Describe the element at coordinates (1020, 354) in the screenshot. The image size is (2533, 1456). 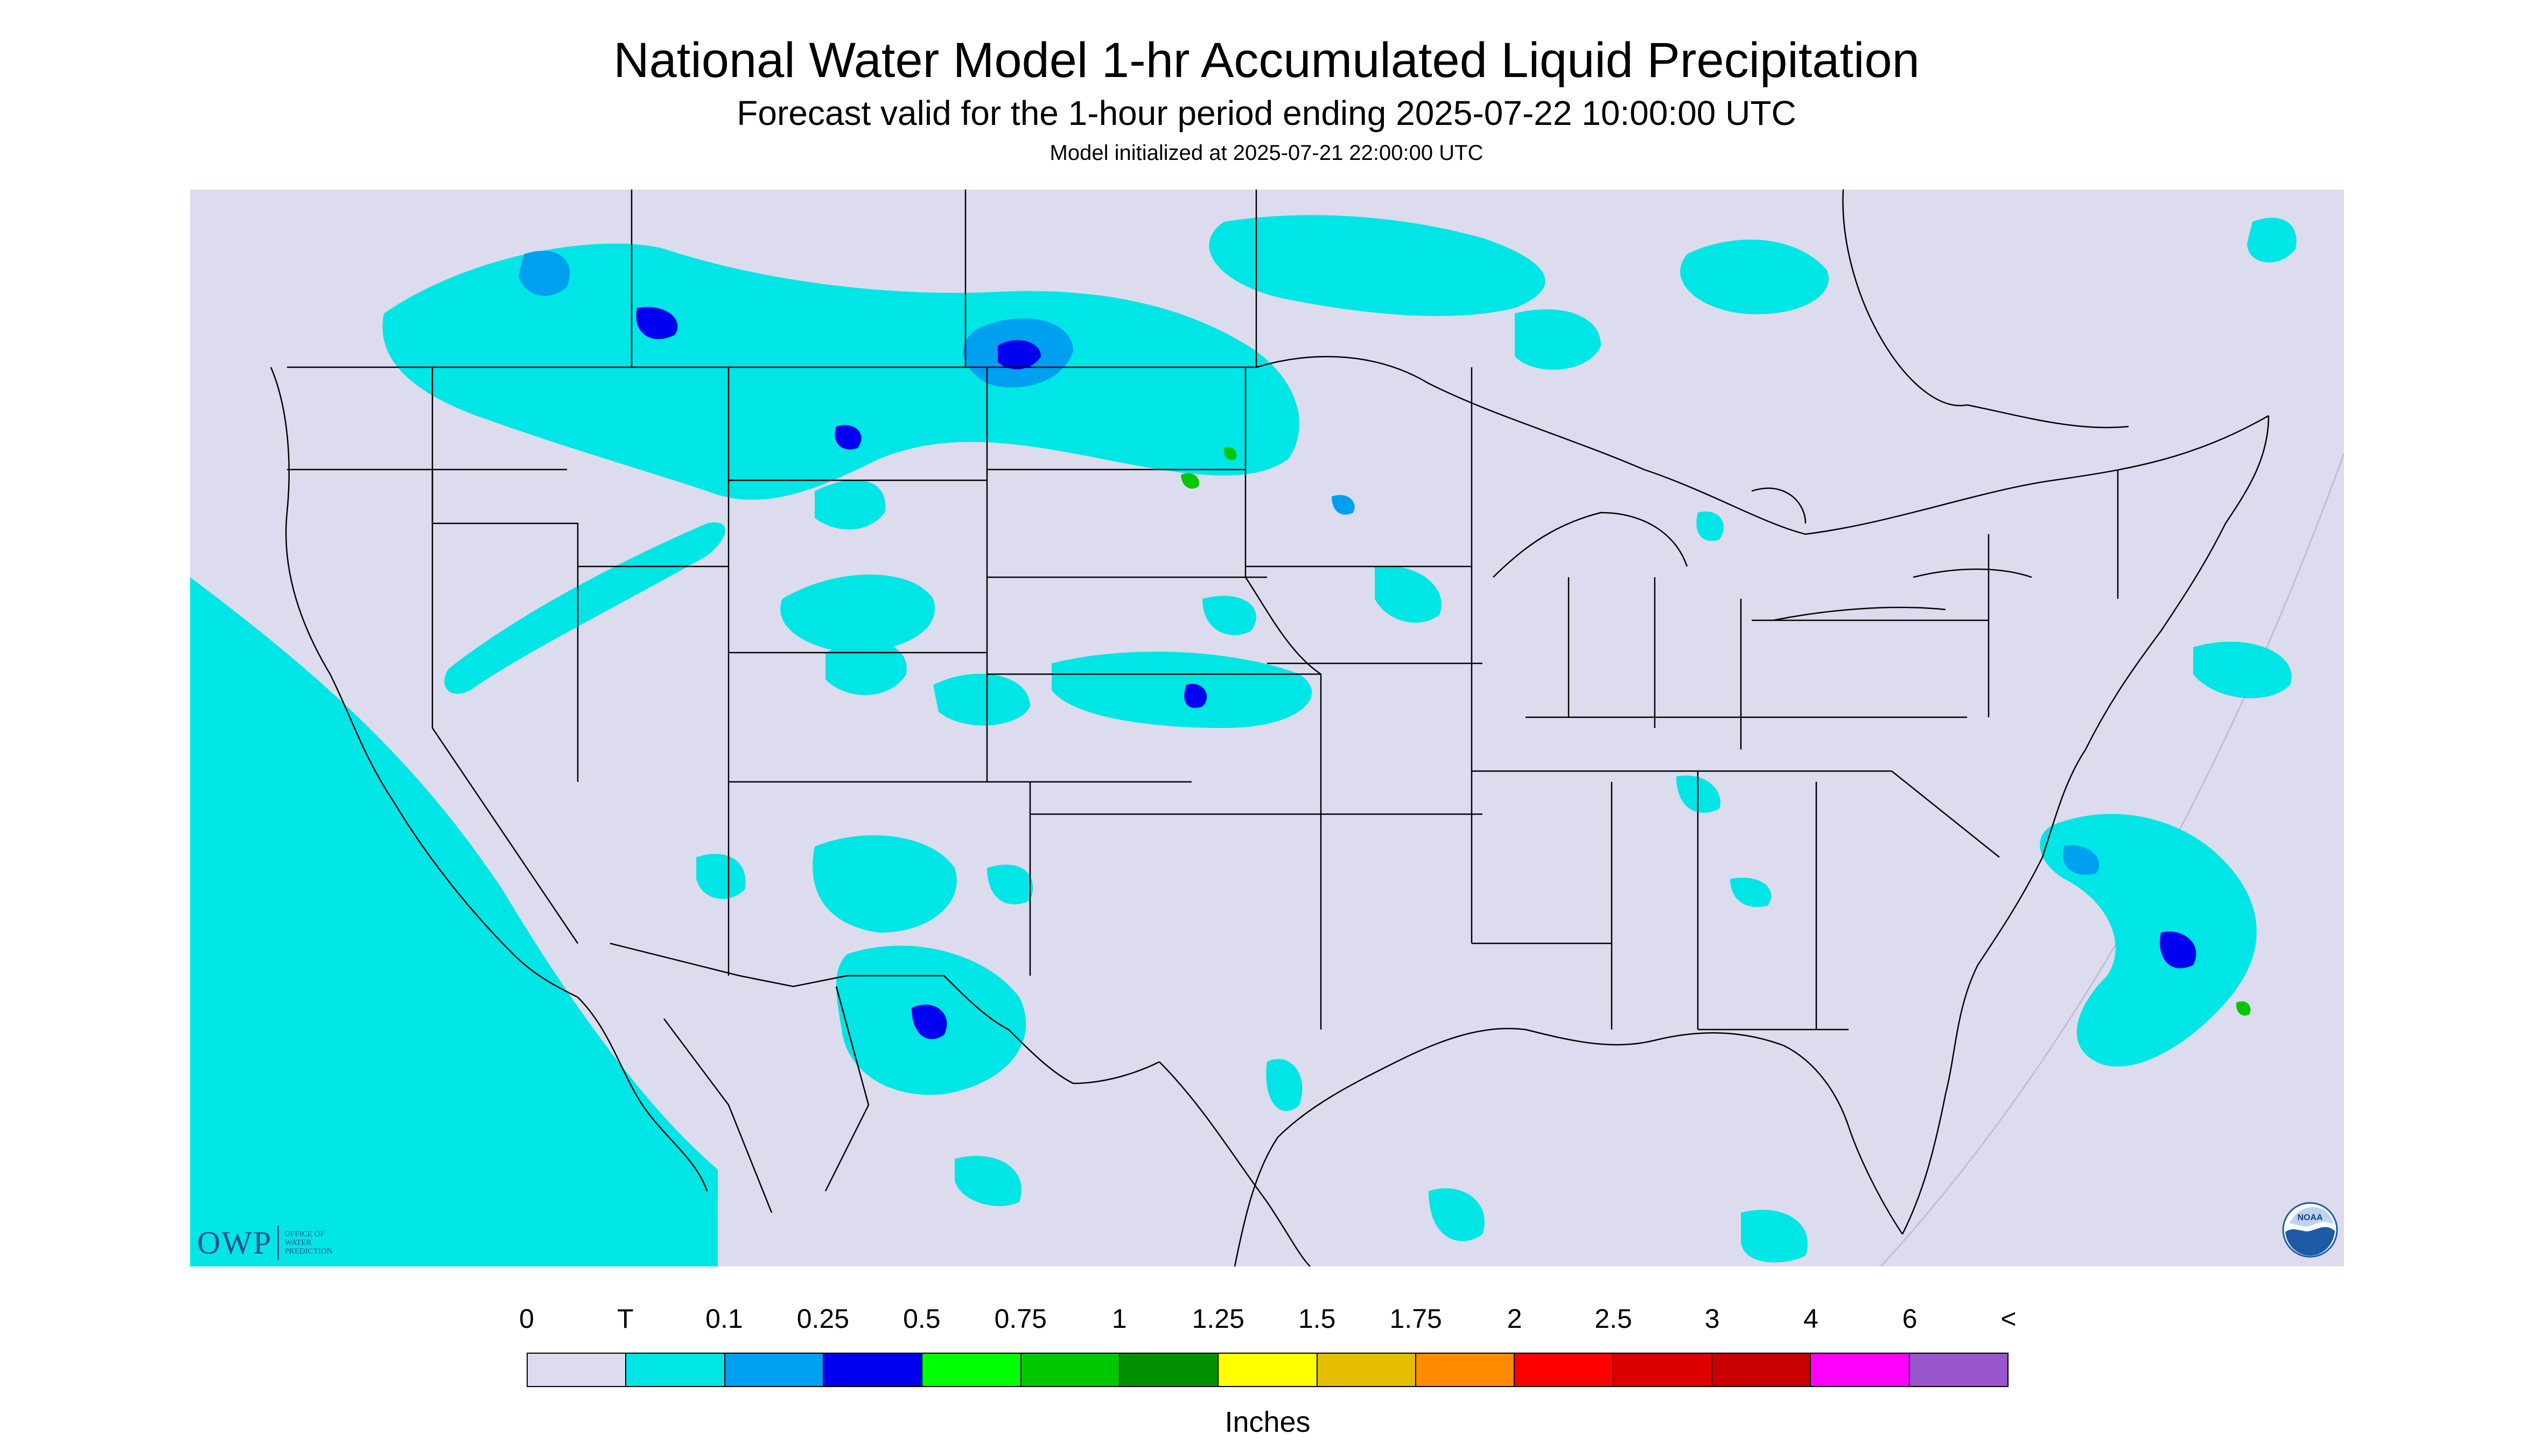
I see `precip-heavy-north-dakota` at that location.